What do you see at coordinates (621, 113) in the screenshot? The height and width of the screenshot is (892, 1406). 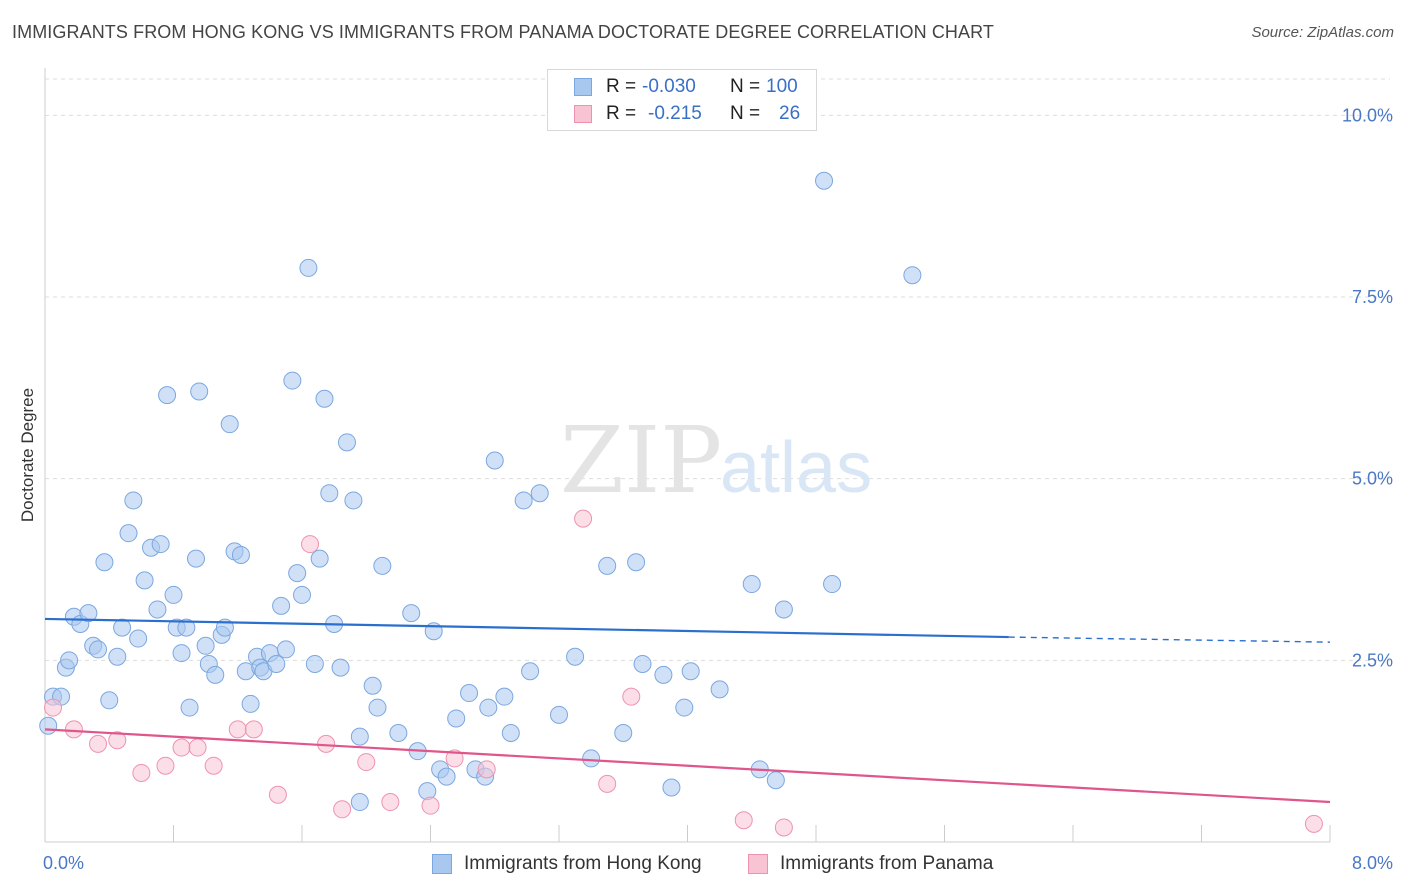 I see `legend-r-label: R =` at bounding box center [621, 113].